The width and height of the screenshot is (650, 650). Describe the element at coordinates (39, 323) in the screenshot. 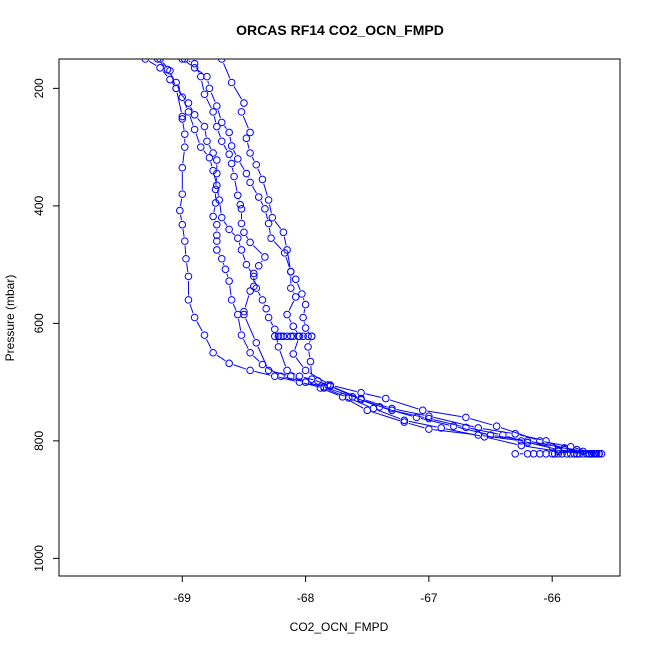

I see `y-tick-label-2: 600` at that location.